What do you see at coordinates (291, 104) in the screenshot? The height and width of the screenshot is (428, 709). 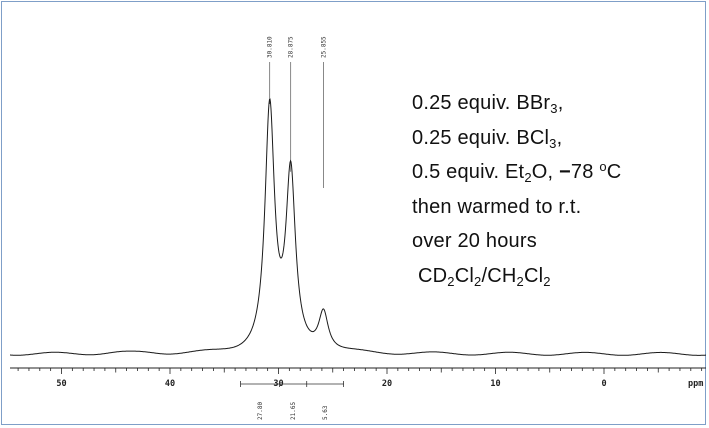 I see `peak-marker: 28.875` at bounding box center [291, 104].